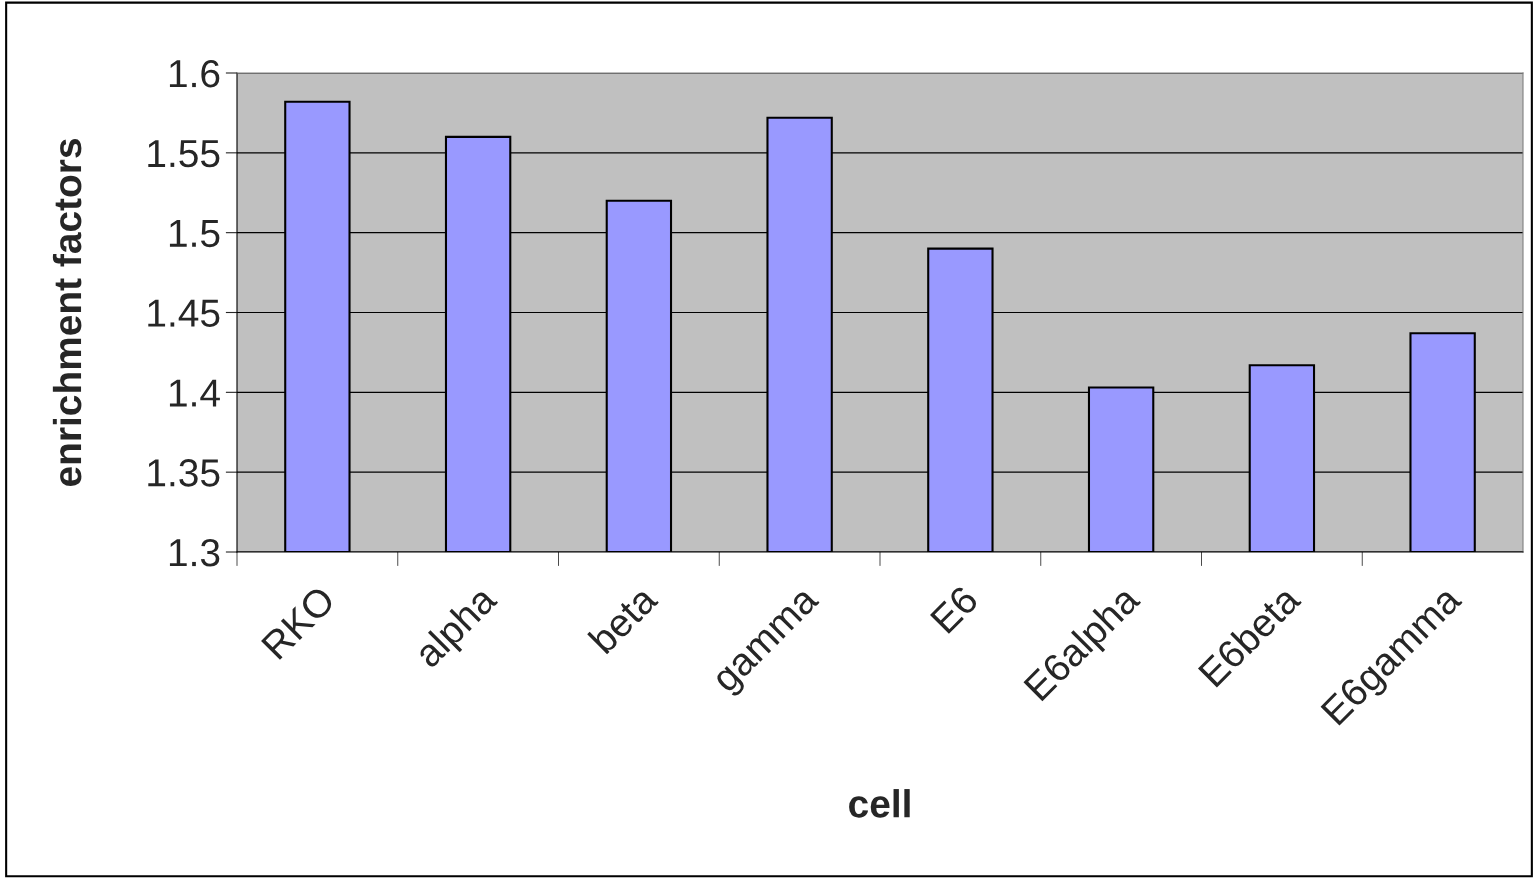 This screenshot has height=878, width=1538. Describe the element at coordinates (184, 154) in the screenshot. I see `y-tick-label: 1.55` at that location.